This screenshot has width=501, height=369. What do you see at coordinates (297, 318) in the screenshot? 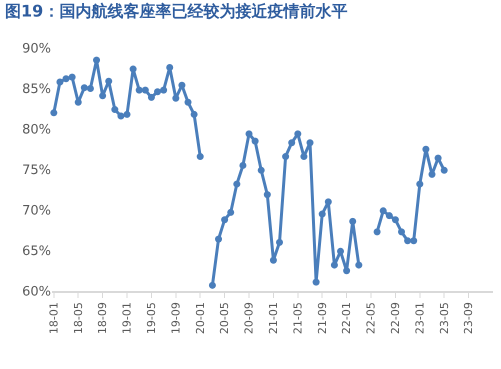
I see `x-tick-label: 21-05` at bounding box center [297, 318].